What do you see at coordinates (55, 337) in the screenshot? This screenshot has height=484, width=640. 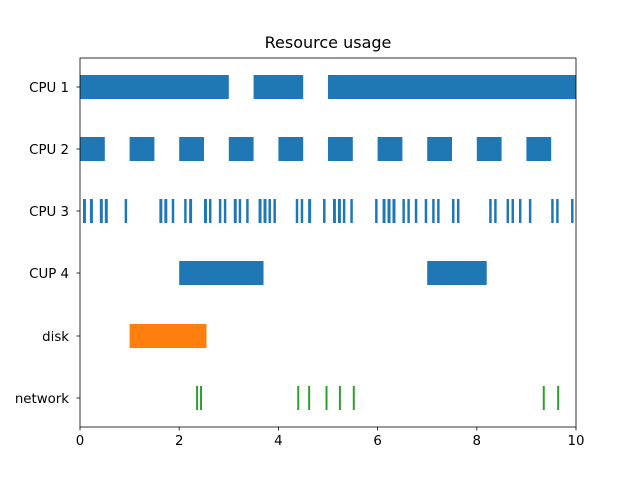 I see `y-tick-label-4: disk` at bounding box center [55, 337].